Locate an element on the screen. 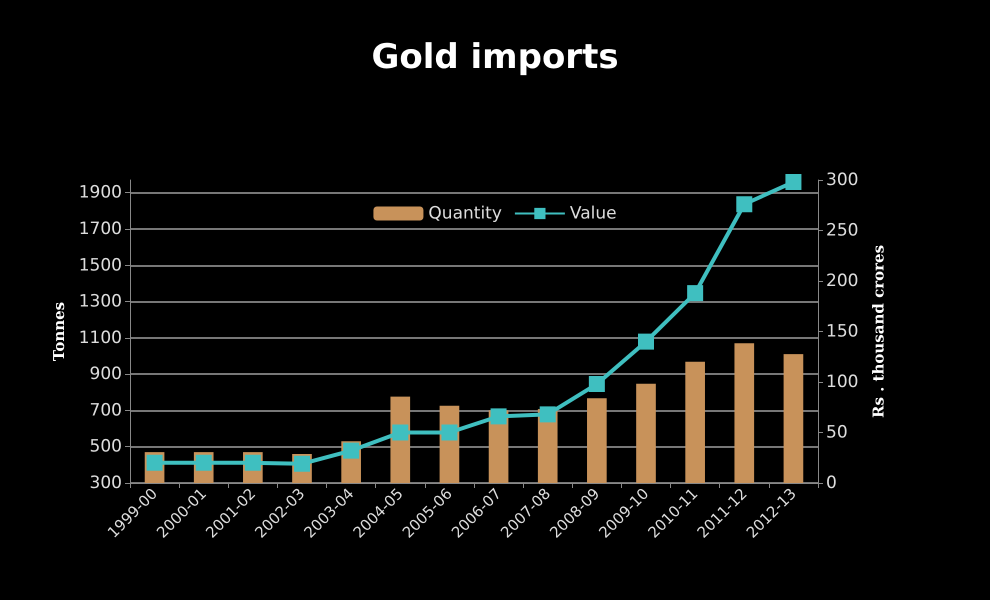 This screenshot has width=990, height=600. y2-axis-title: Rs . thousand crores is located at coordinates (878, 331).